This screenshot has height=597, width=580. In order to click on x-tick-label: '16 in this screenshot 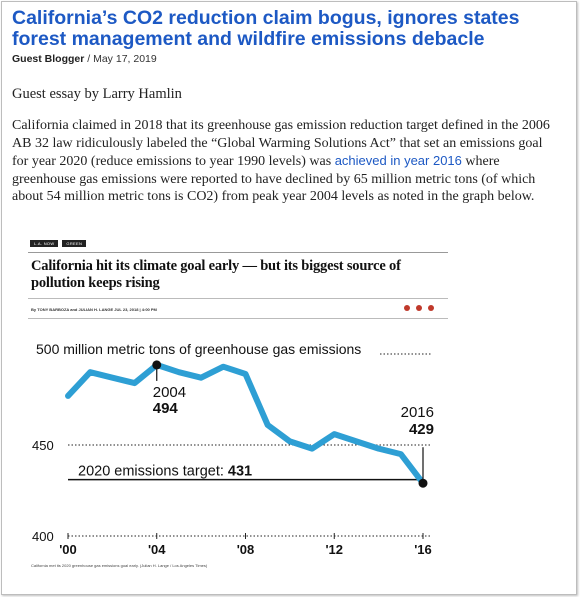, I will do `click(423, 549)`.